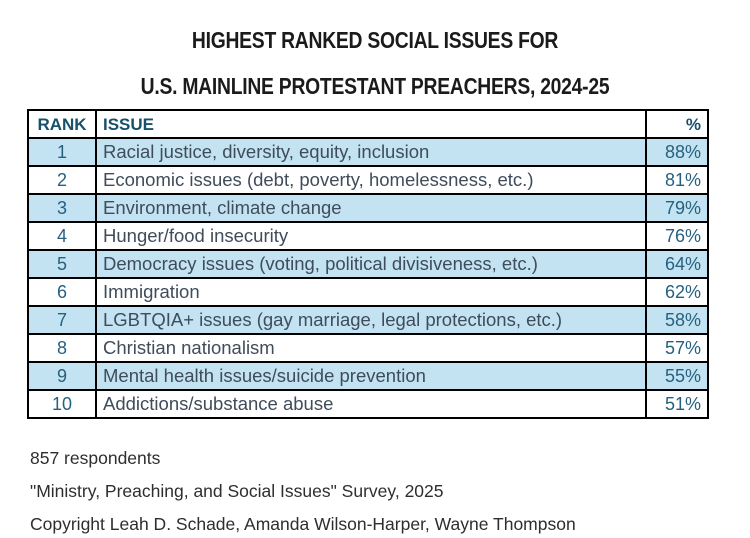 This screenshot has width=750, height=538. I want to click on table-row: 4 Hunger/food insecurity 76%, so click(368, 236).